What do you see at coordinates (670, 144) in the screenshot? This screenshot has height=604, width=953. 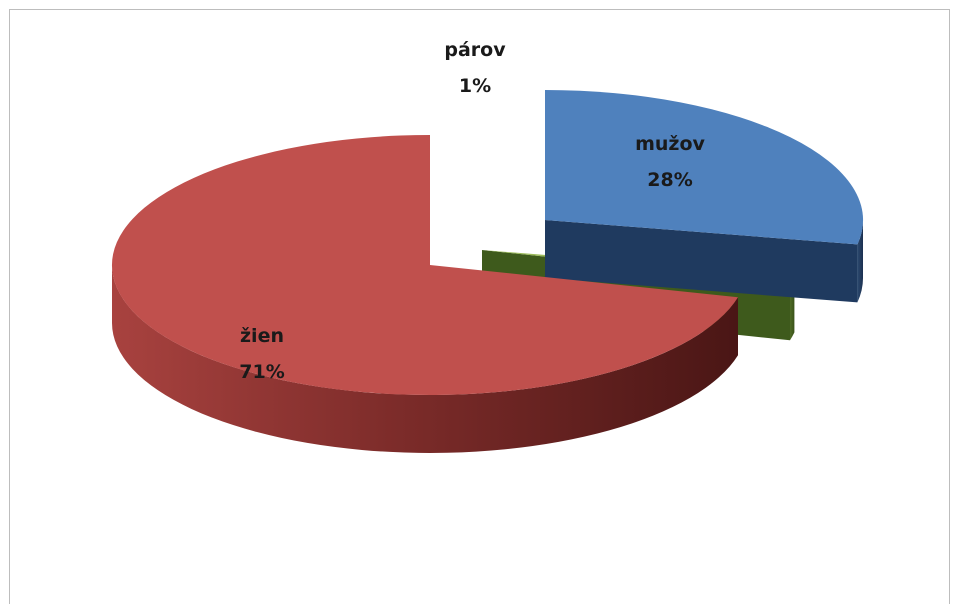 I see `slice-label-mužov: mužov` at bounding box center [670, 144].